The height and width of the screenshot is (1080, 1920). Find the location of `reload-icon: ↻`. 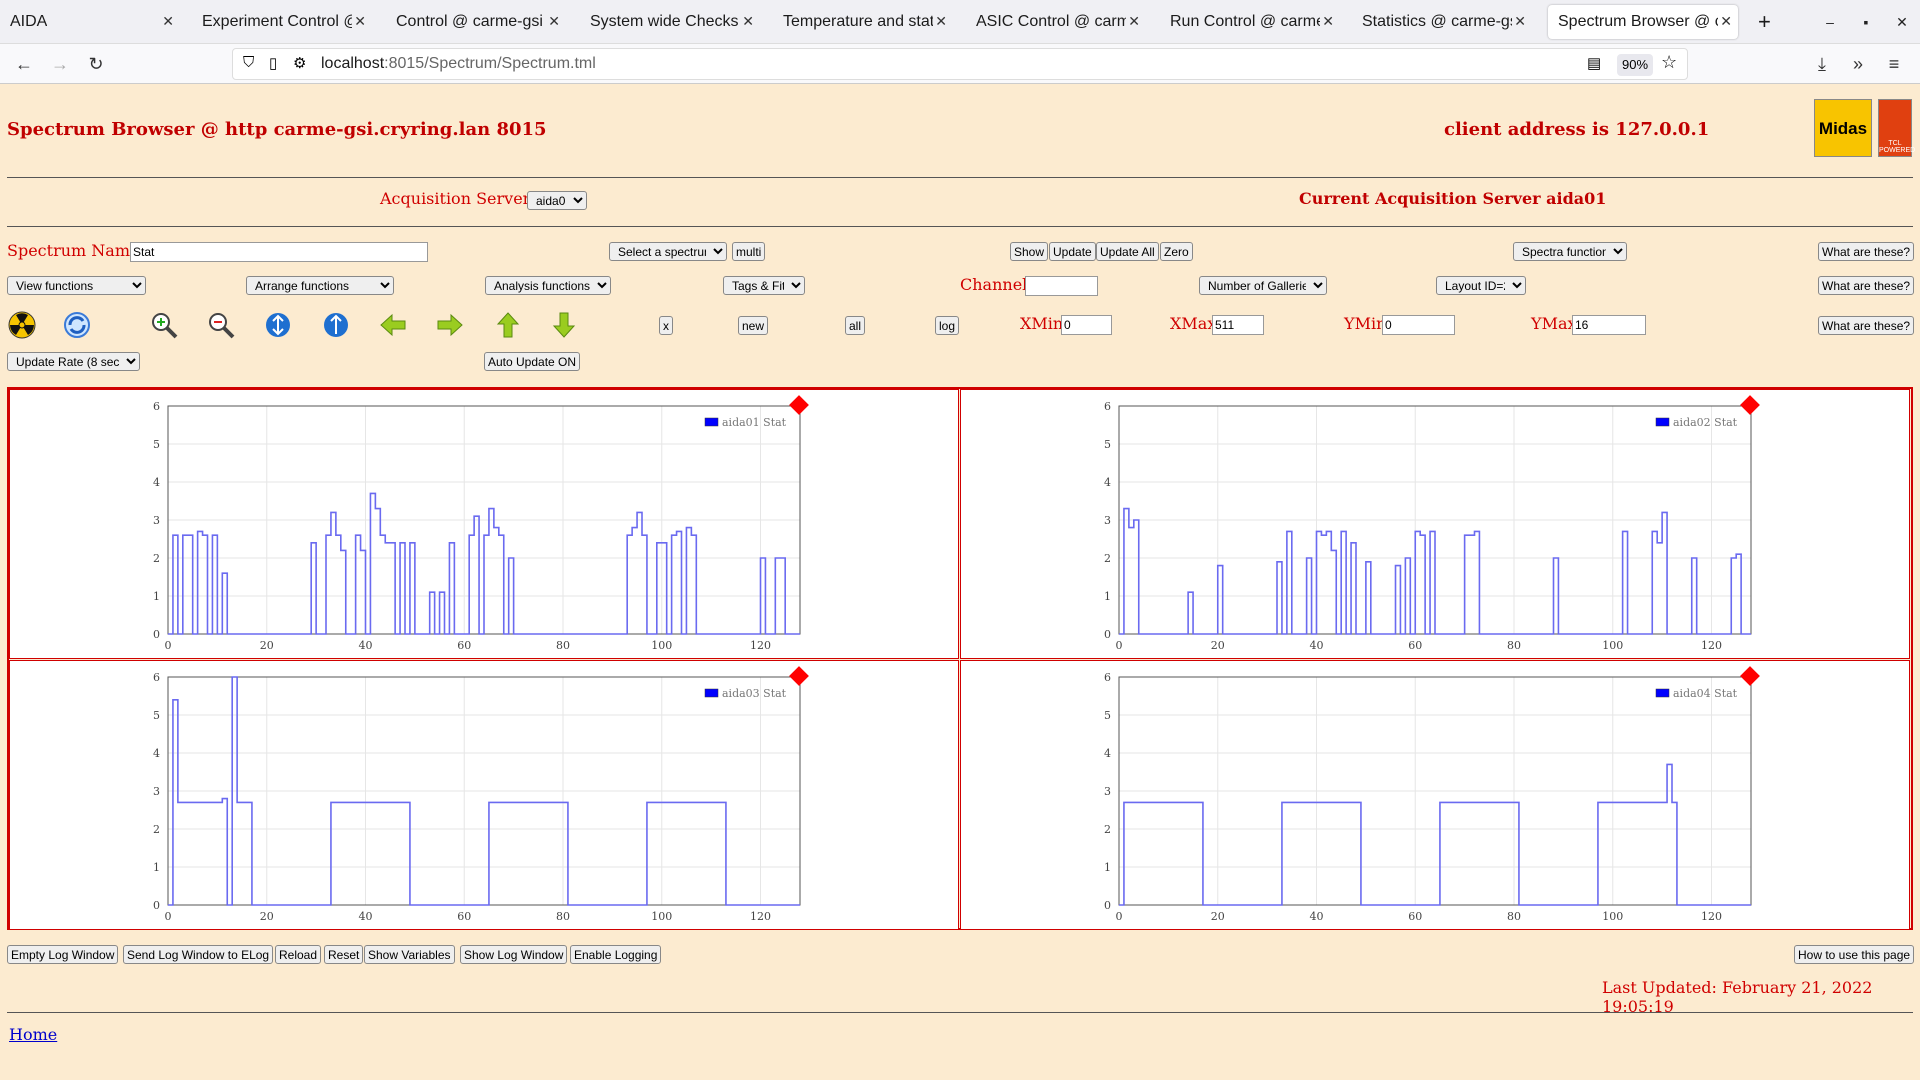

reload-icon: ↻ is located at coordinates (96, 64).